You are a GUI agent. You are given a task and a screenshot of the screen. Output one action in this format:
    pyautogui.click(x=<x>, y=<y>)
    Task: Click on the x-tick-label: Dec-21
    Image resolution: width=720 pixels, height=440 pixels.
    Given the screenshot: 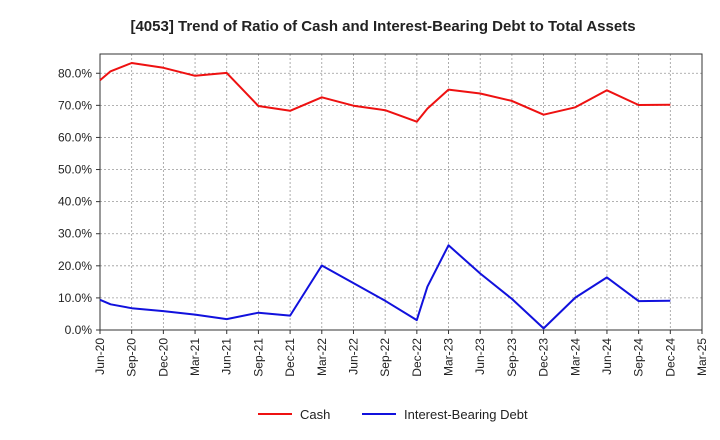 What is the action you would take?
    pyautogui.click(x=290, y=357)
    